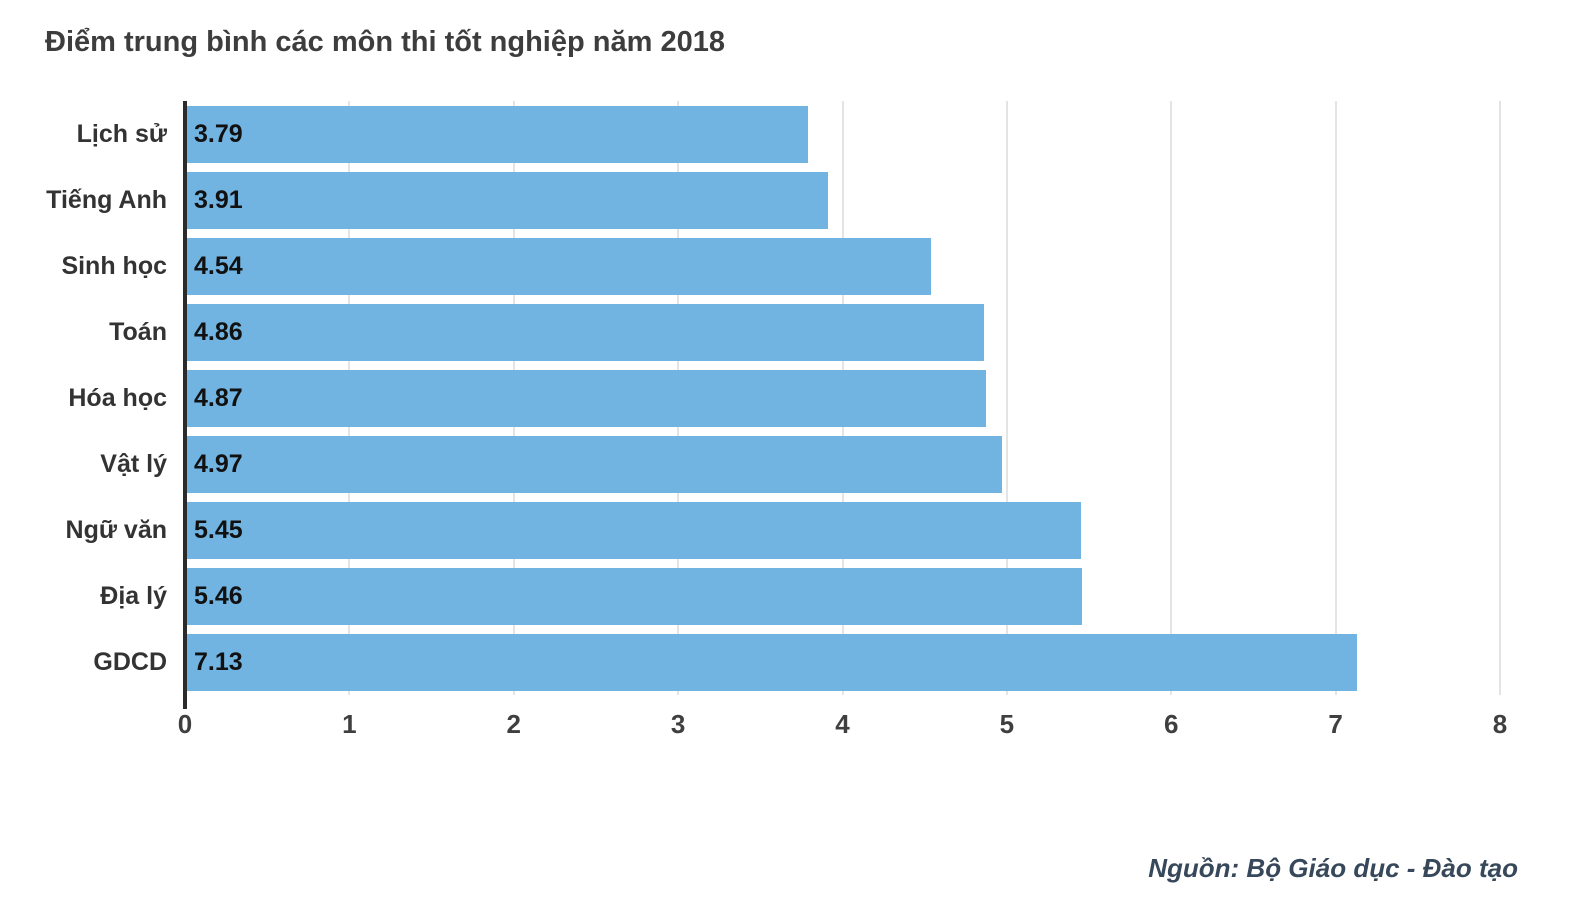 The width and height of the screenshot is (1576, 908). I want to click on bar: 4.54, so click(558, 266).